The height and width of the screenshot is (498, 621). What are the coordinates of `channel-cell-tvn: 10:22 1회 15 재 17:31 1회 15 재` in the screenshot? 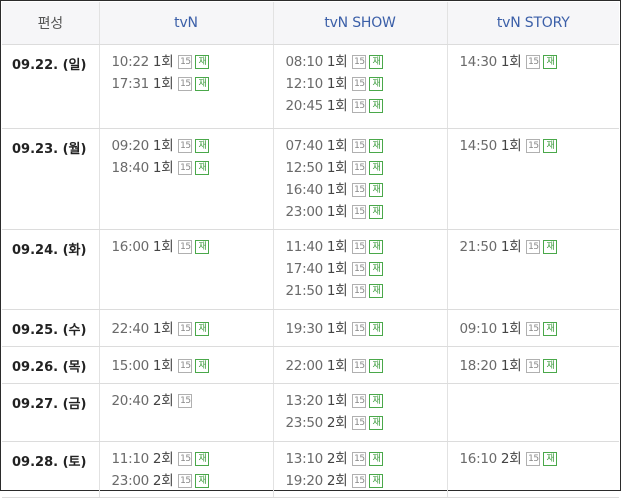 It's located at (185, 86).